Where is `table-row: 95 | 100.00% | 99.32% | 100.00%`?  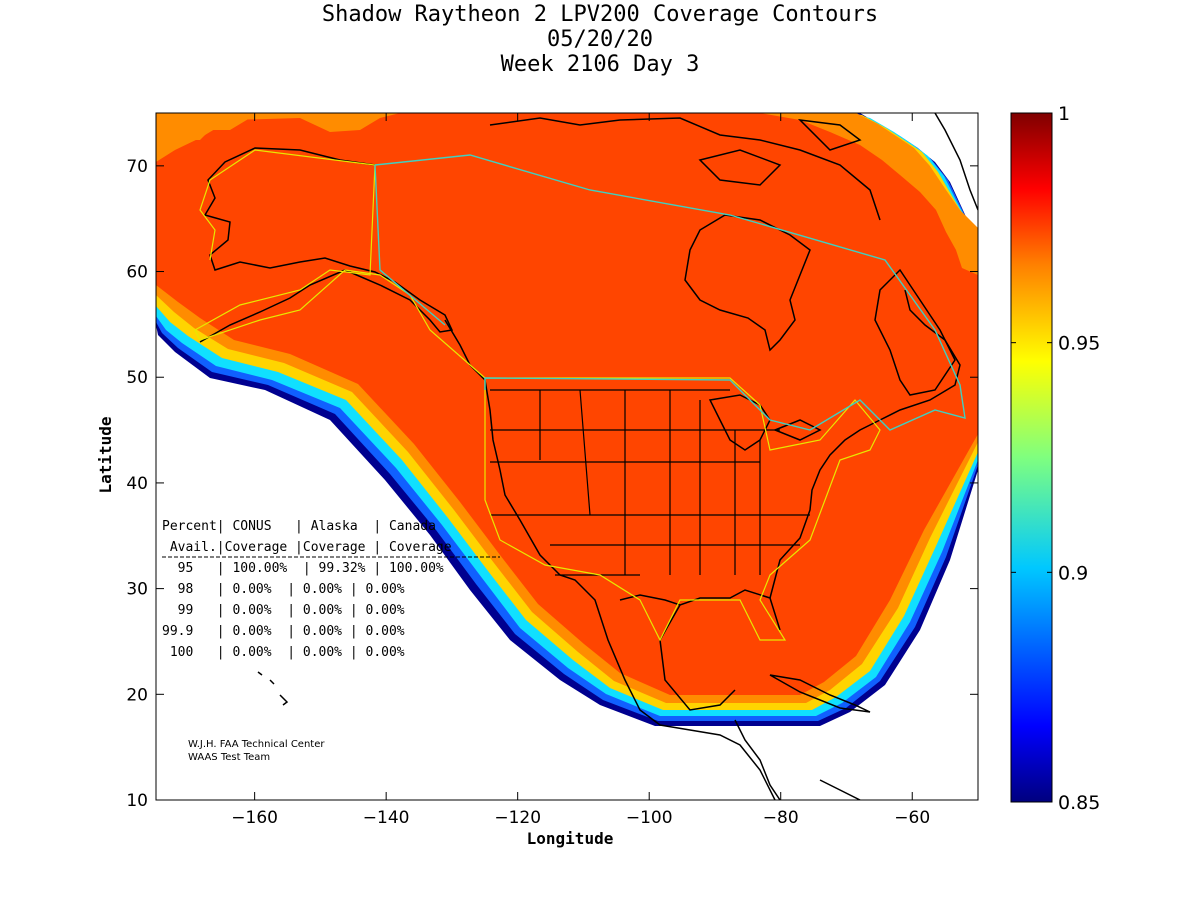 table-row: 95 | 100.00% | 99.32% | 100.00% is located at coordinates (303, 568).